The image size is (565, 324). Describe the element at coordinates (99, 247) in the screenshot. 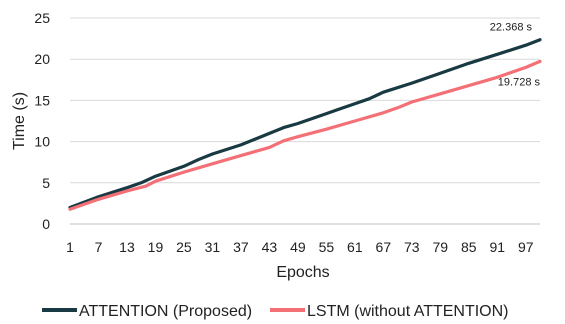

I see `x-tick-label: 7` at that location.